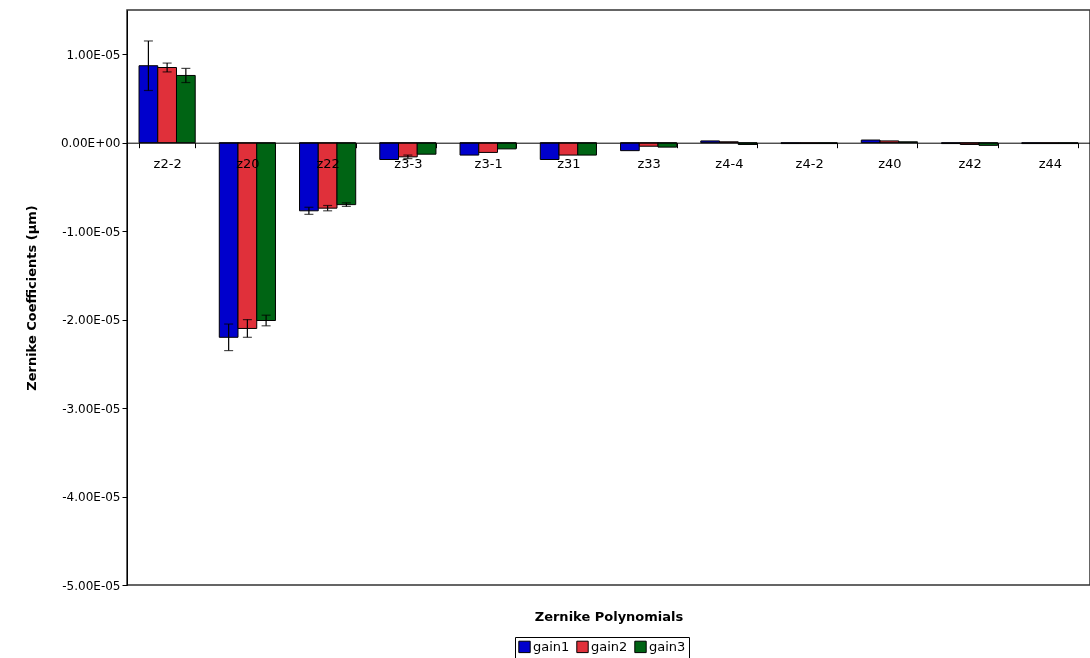 The width and height of the screenshot is (1090, 658). I want to click on legend-label: gain2, so click(609, 646).